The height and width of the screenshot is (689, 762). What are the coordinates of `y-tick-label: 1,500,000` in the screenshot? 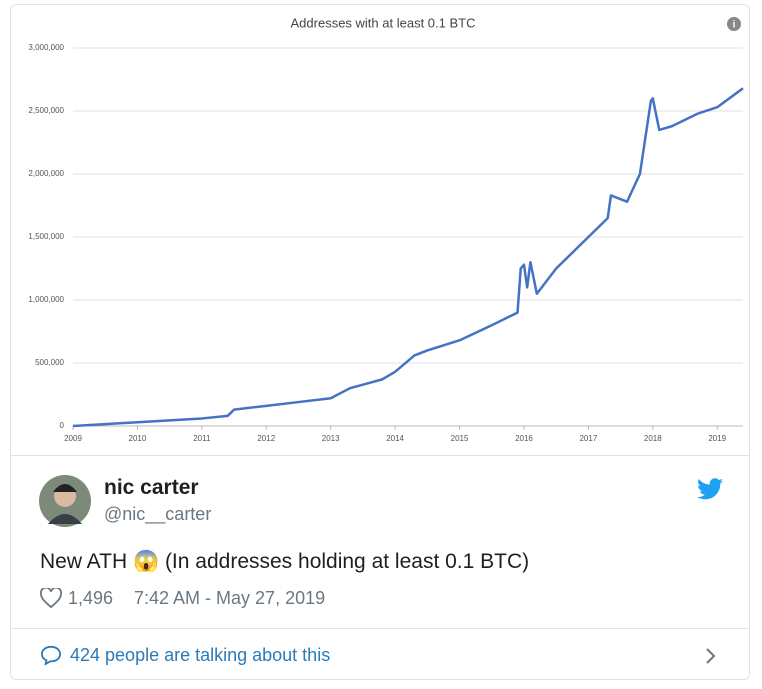 It's located at (46, 236).